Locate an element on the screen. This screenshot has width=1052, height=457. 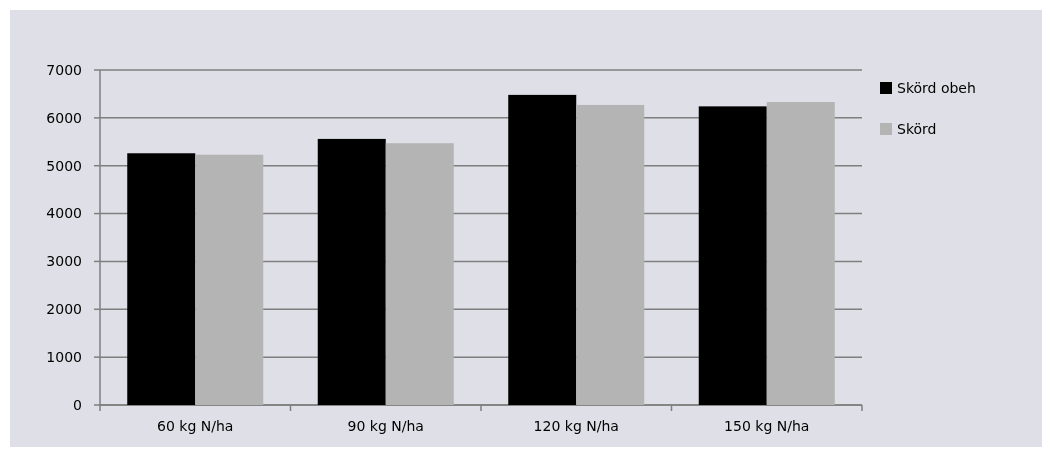
x-tick-label: 60 kg N/ha is located at coordinates (195, 426).